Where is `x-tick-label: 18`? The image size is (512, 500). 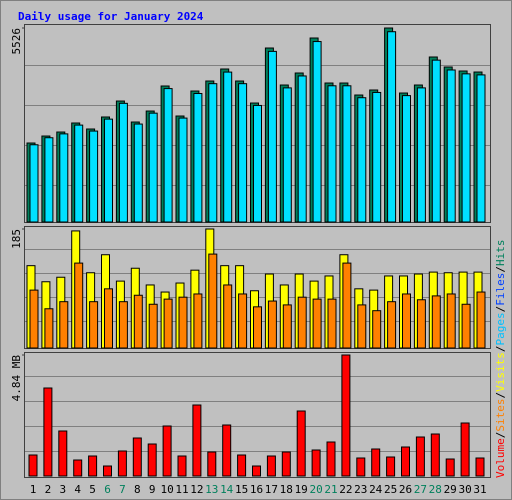
x-tick-label: 18 is located at coordinates (286, 489).